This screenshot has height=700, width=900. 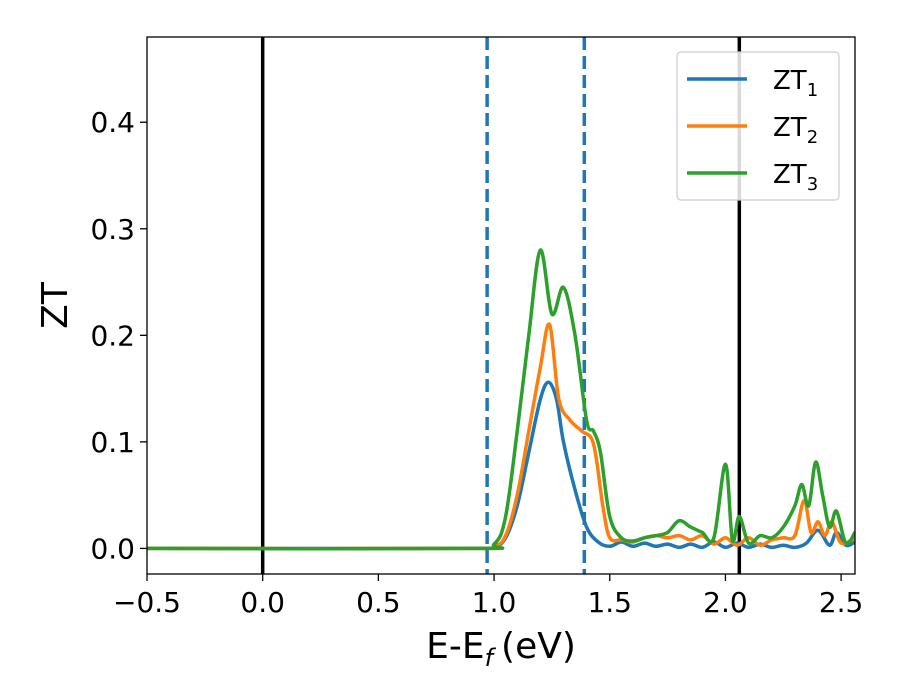 What do you see at coordinates (112, 122) in the screenshot?
I see `y-tick-label: 0.4` at bounding box center [112, 122].